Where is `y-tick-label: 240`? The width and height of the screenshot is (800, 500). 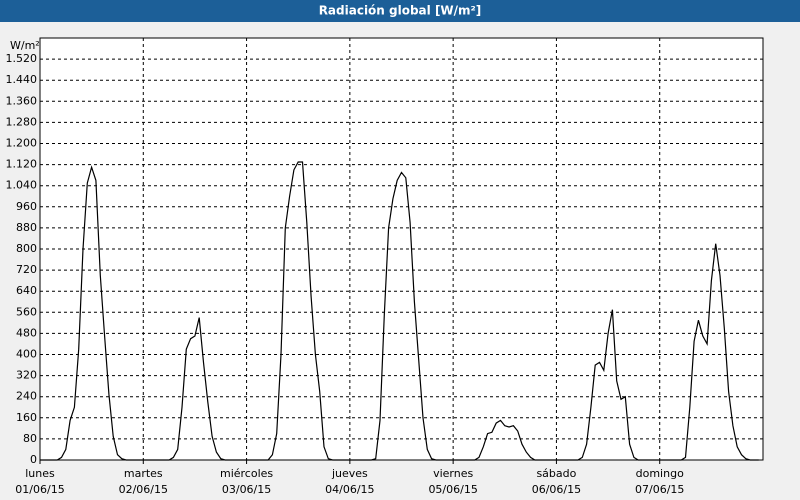
y-tick-label: 240 is located at coordinates (26, 396).